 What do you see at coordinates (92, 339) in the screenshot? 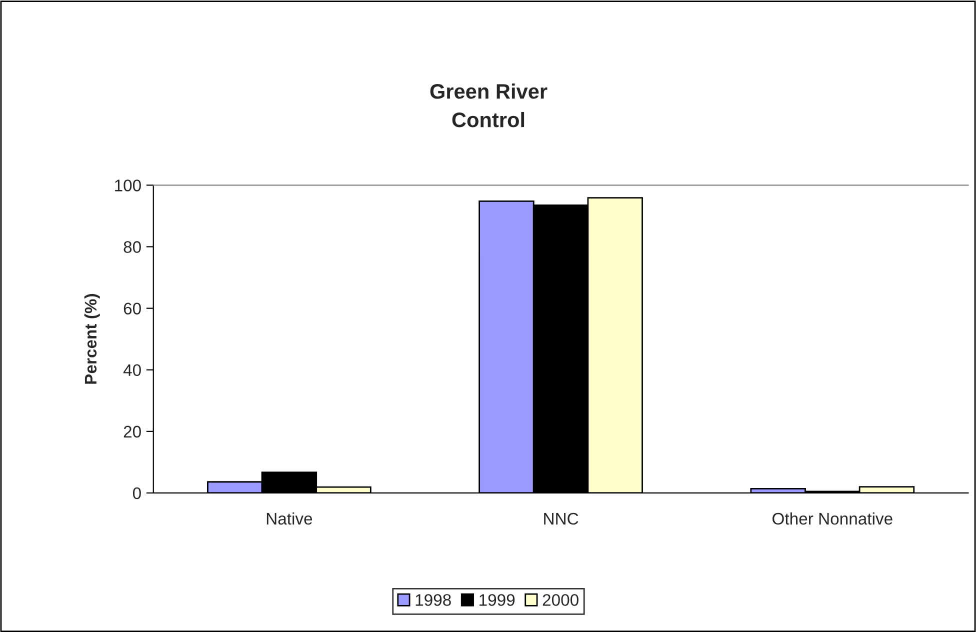
I see `y-axis-title: Percent (%)` at bounding box center [92, 339].